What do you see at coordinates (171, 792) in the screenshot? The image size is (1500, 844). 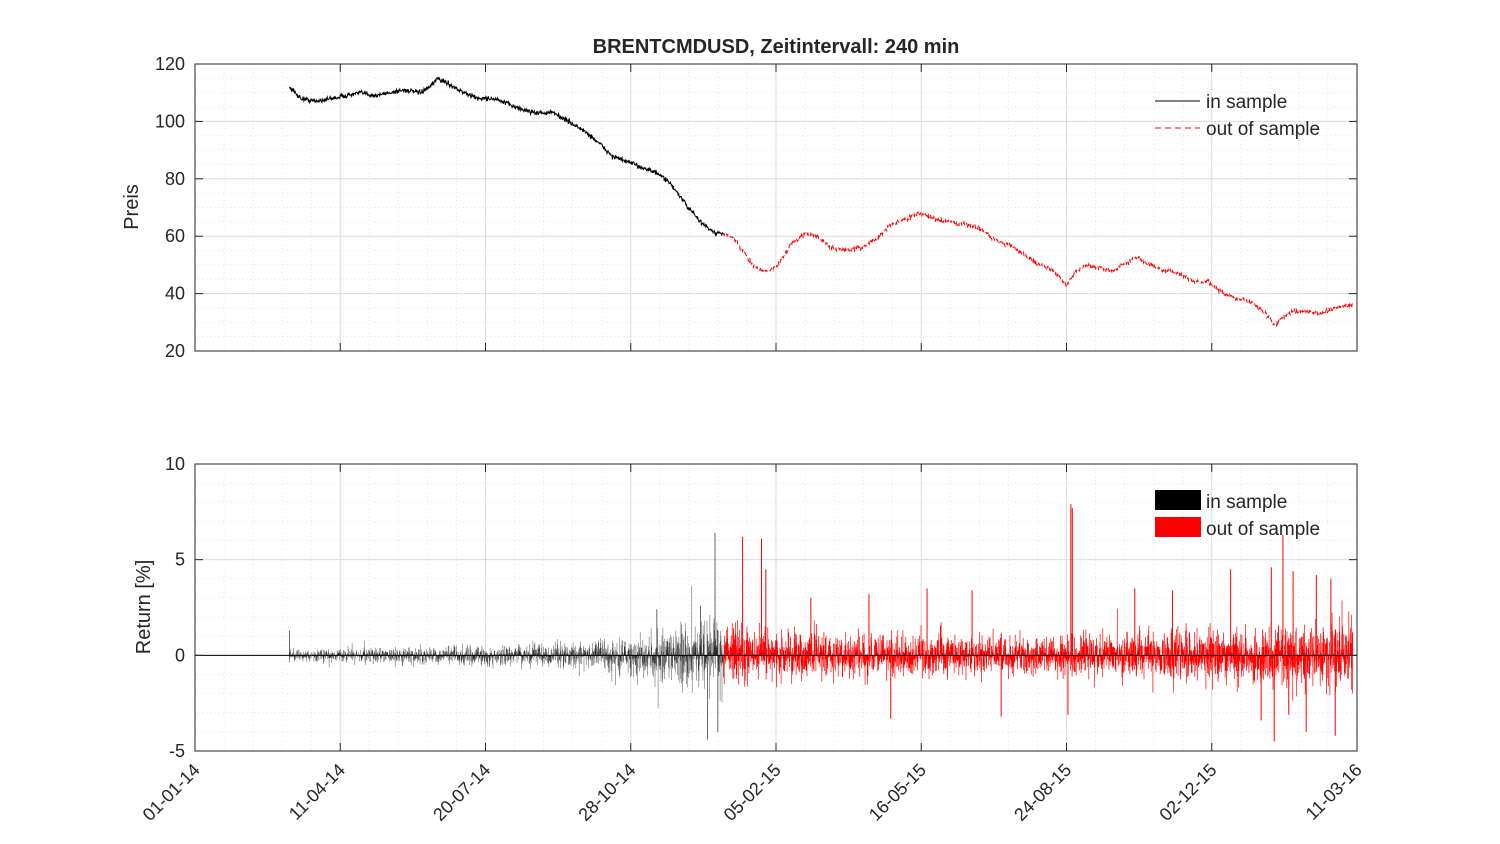 I see `x-tick-label: 01-01-14` at bounding box center [171, 792].